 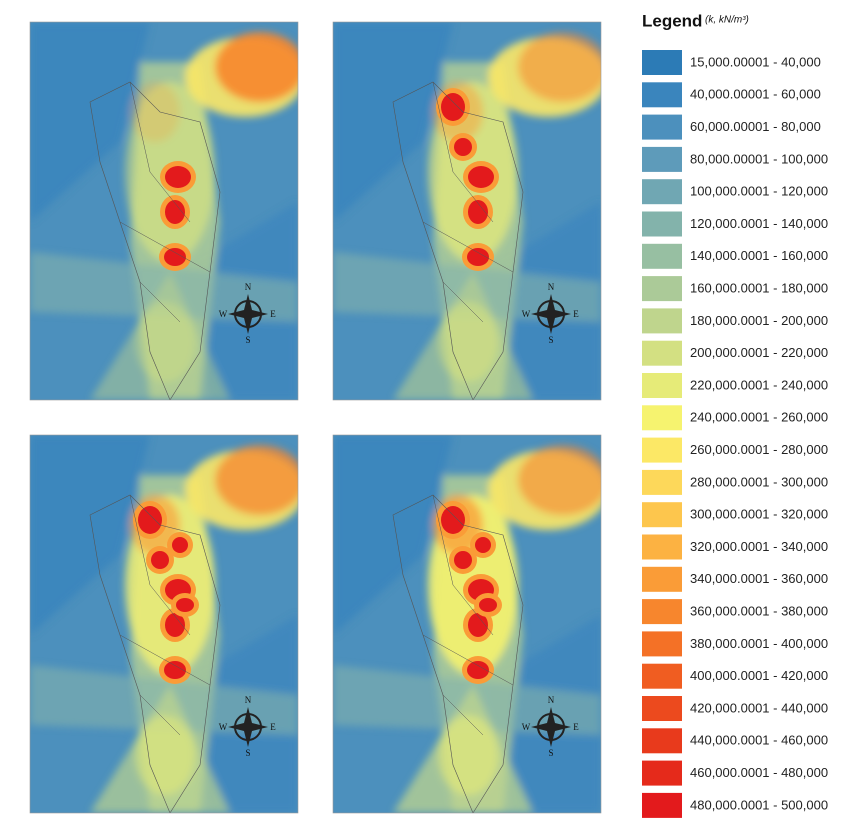 What do you see at coordinates (759, 611) in the screenshot?
I see `legend-label: 360,000.0001 - 380,000` at bounding box center [759, 611].